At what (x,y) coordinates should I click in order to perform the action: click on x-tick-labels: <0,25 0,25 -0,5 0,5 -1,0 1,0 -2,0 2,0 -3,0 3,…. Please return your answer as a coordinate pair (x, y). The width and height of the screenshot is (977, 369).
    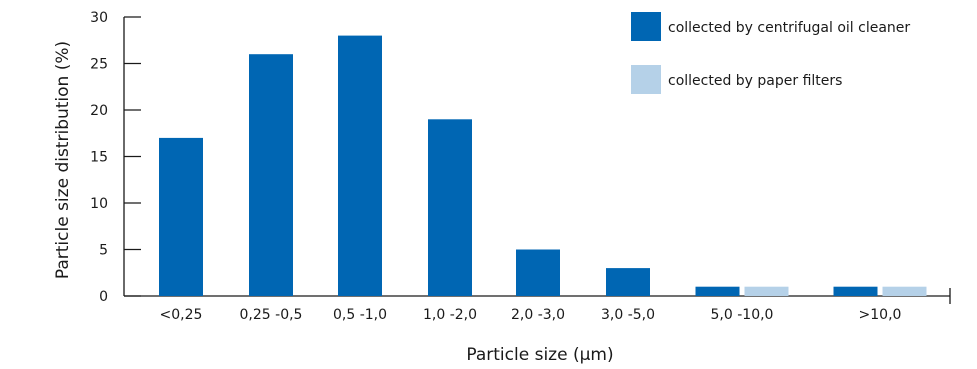
    Looking at the image, I should click on (531, 315).